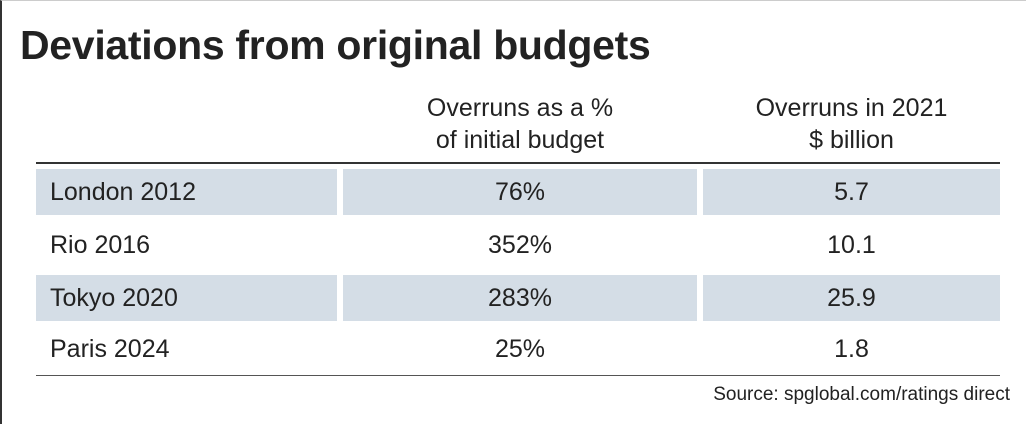 The image size is (1026, 425). Describe the element at coordinates (110, 348) in the screenshot. I see `row-label: Paris 2024` at that location.